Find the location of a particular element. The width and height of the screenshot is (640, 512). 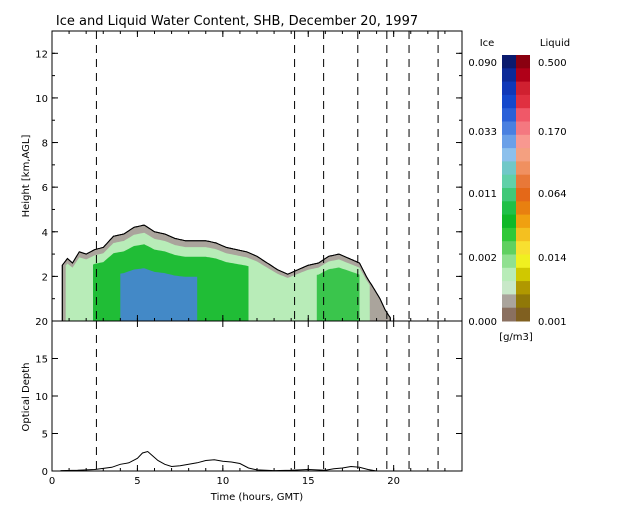

colorbar-ice-tick-label: 0.002 is located at coordinates (482, 258).